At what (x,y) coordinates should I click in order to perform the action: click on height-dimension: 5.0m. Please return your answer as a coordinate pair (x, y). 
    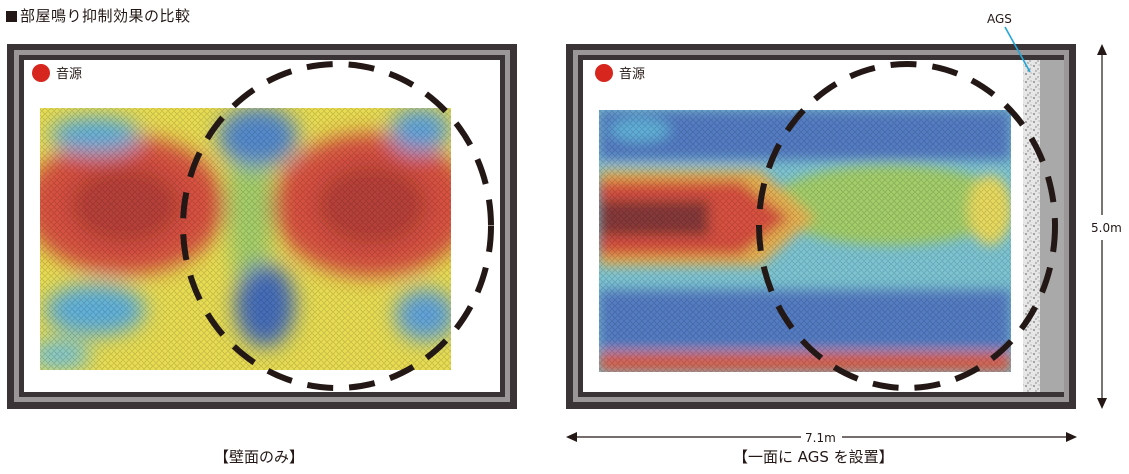
    Looking at the image, I should click on (1106, 226).